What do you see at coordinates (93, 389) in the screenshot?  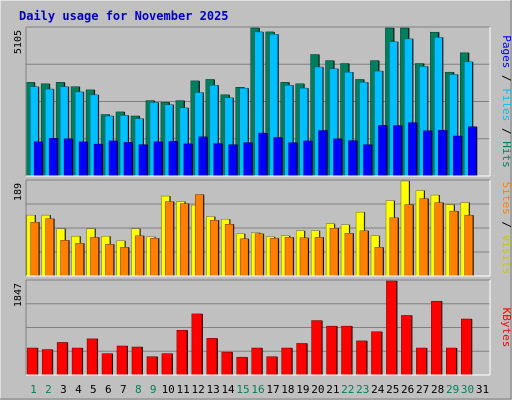 I see `x-tick-label: 5` at bounding box center [93, 389].